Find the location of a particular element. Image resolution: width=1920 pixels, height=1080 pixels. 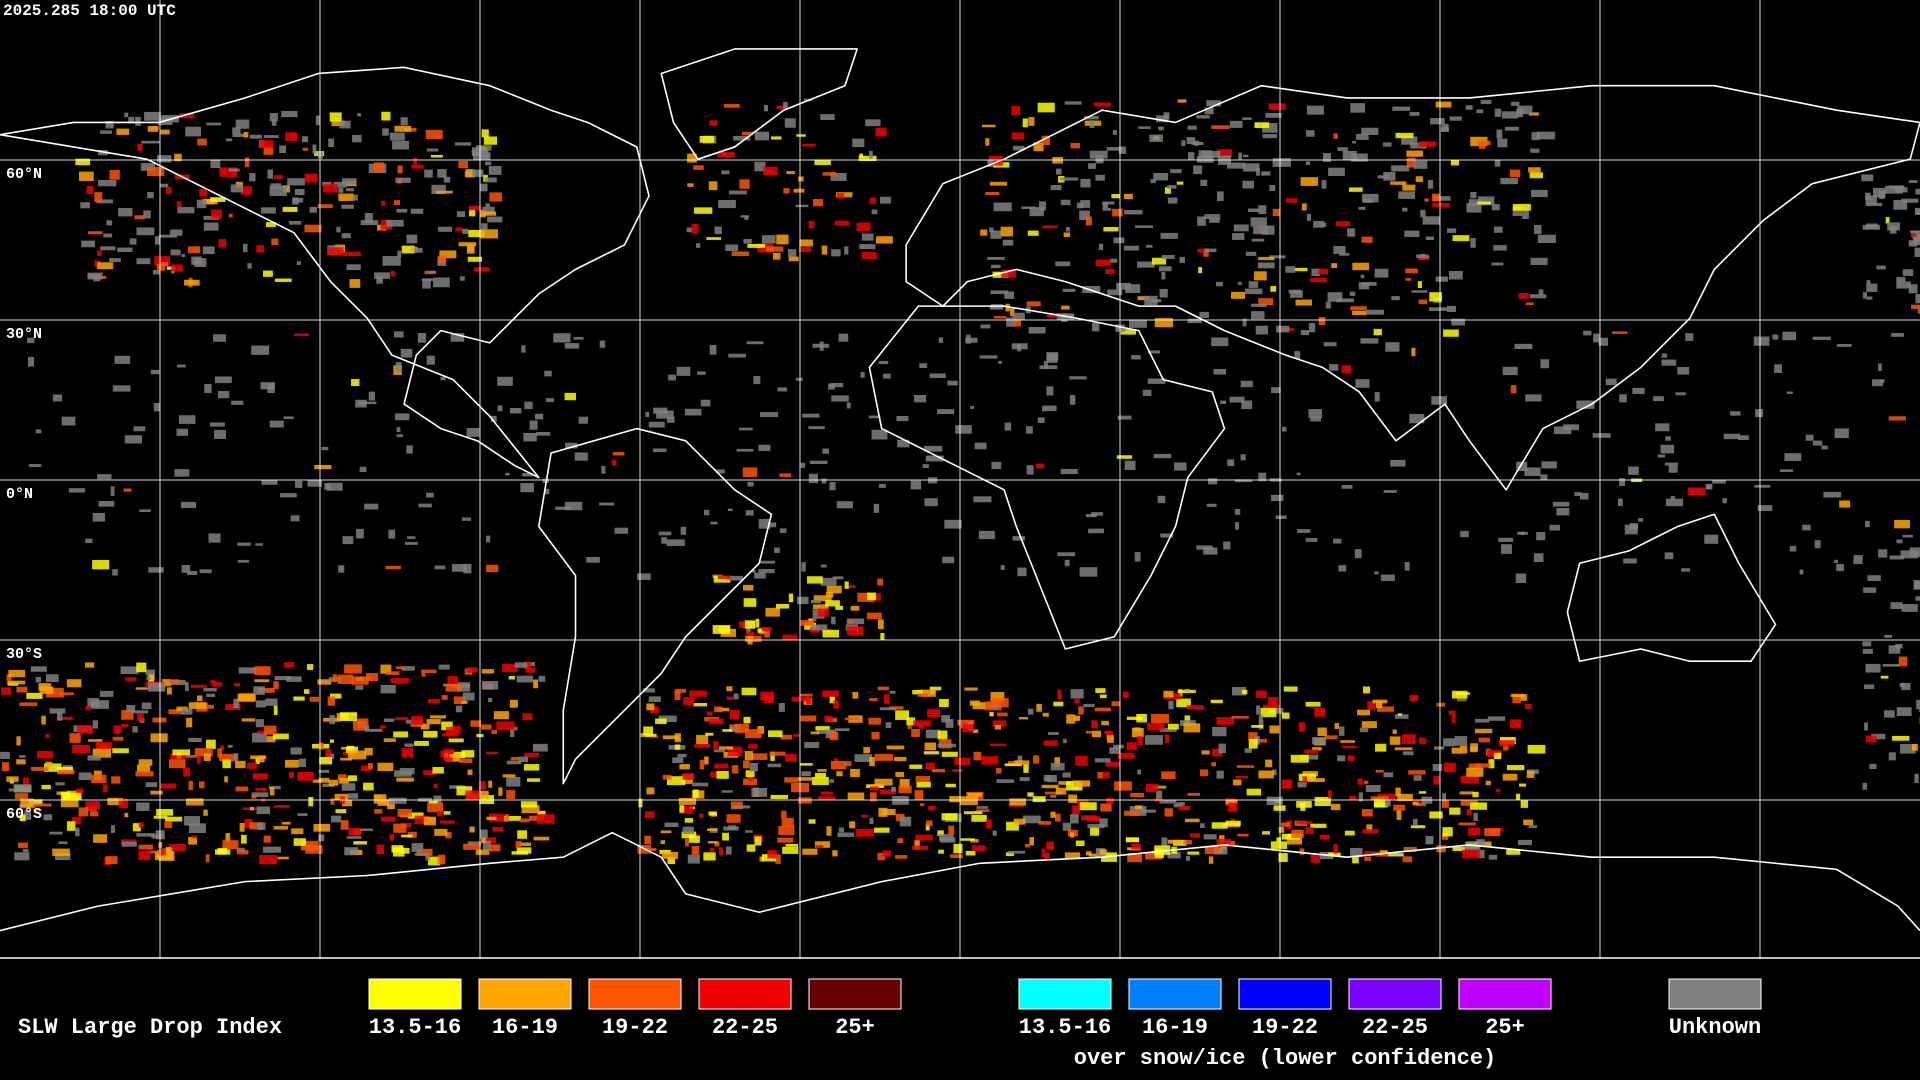

legend-label: Unknown is located at coordinates (1715, 1027).